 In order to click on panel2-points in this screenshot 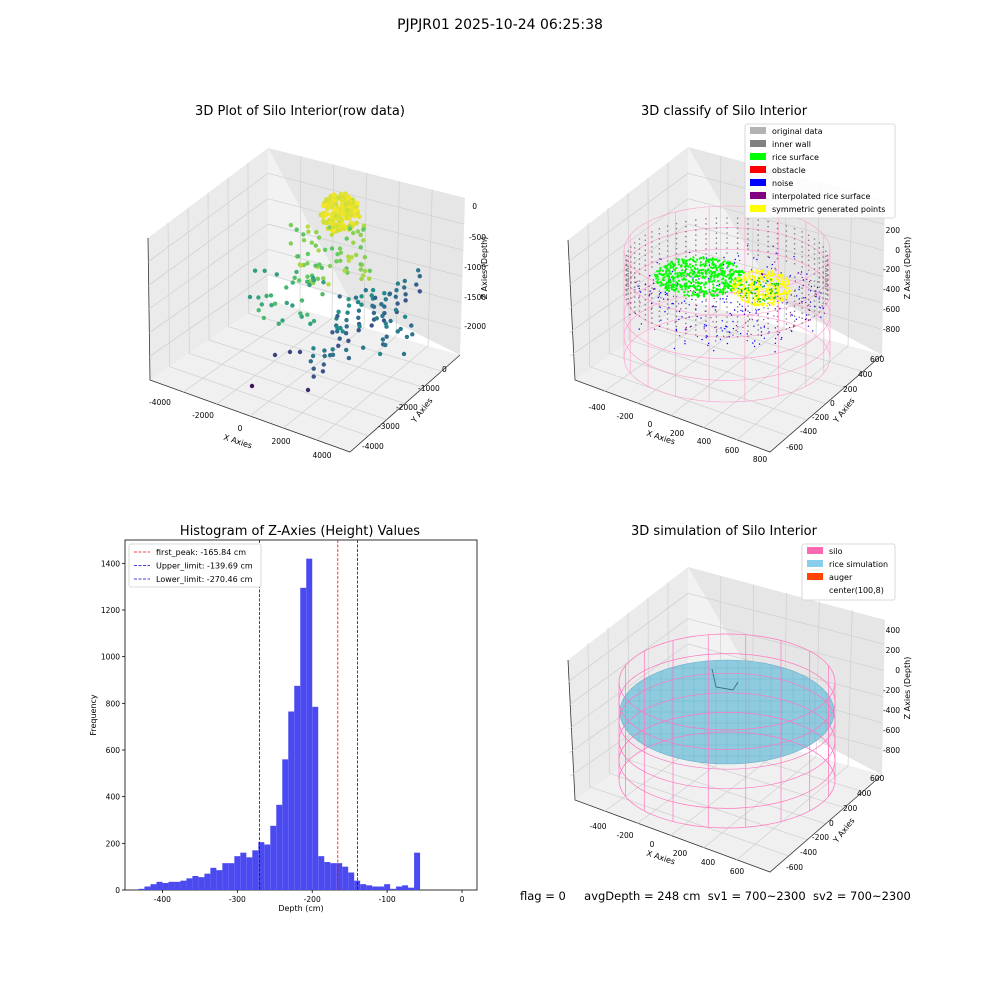, I will do `click(727, 285)`.